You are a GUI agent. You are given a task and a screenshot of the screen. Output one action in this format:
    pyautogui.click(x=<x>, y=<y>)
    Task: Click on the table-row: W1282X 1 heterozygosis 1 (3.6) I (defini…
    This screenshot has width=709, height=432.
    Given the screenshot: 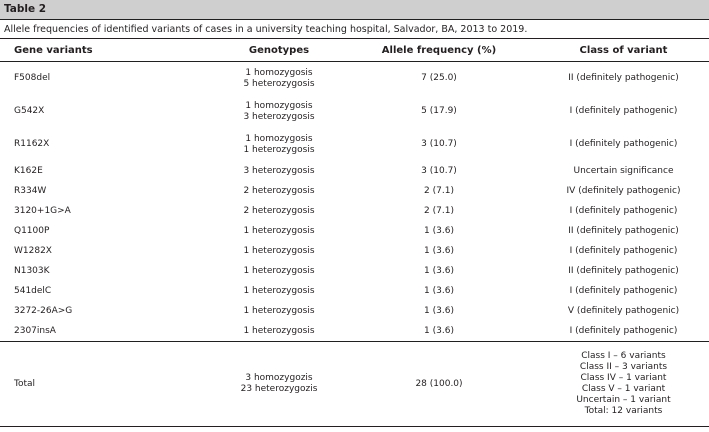 What is the action you would take?
    pyautogui.click(x=354, y=251)
    